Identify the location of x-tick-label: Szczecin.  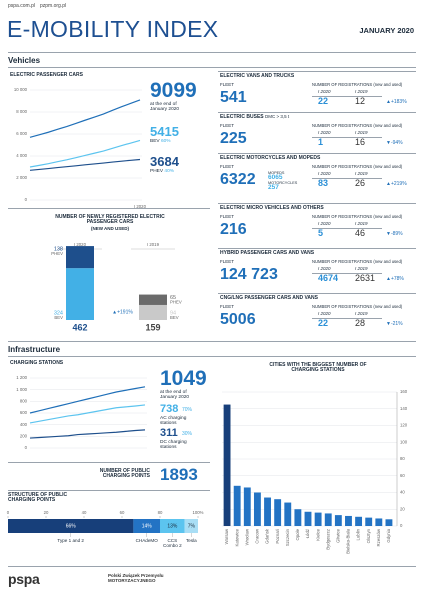
(287, 537).